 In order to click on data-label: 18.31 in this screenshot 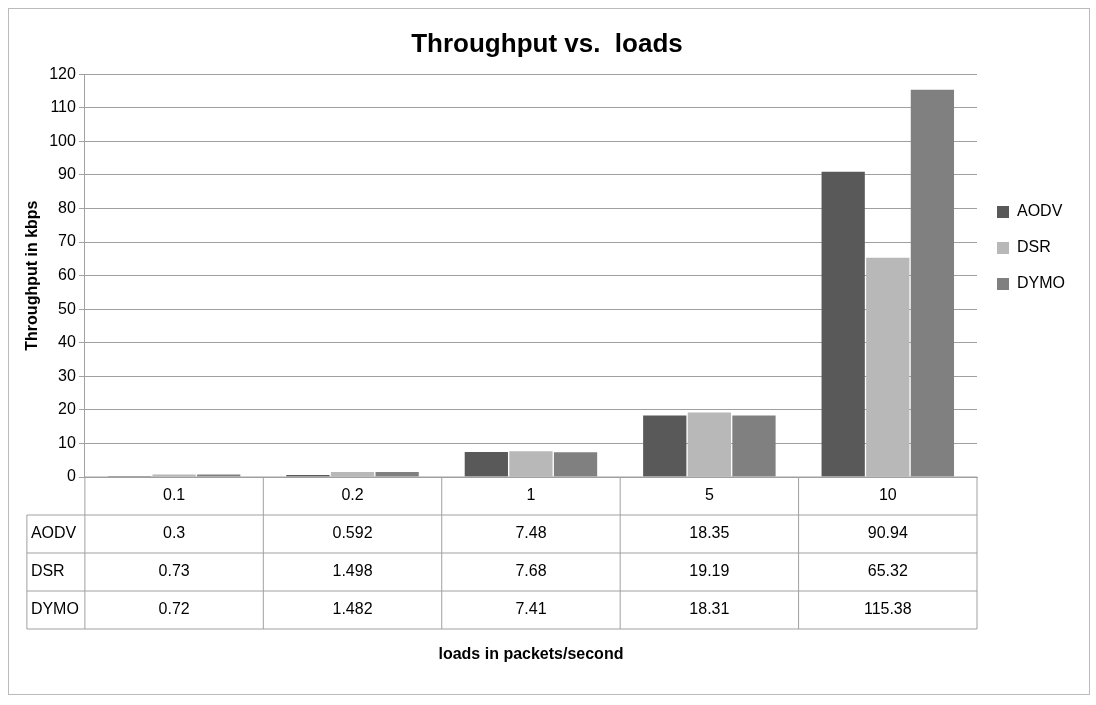, I will do `click(709, 609)`.